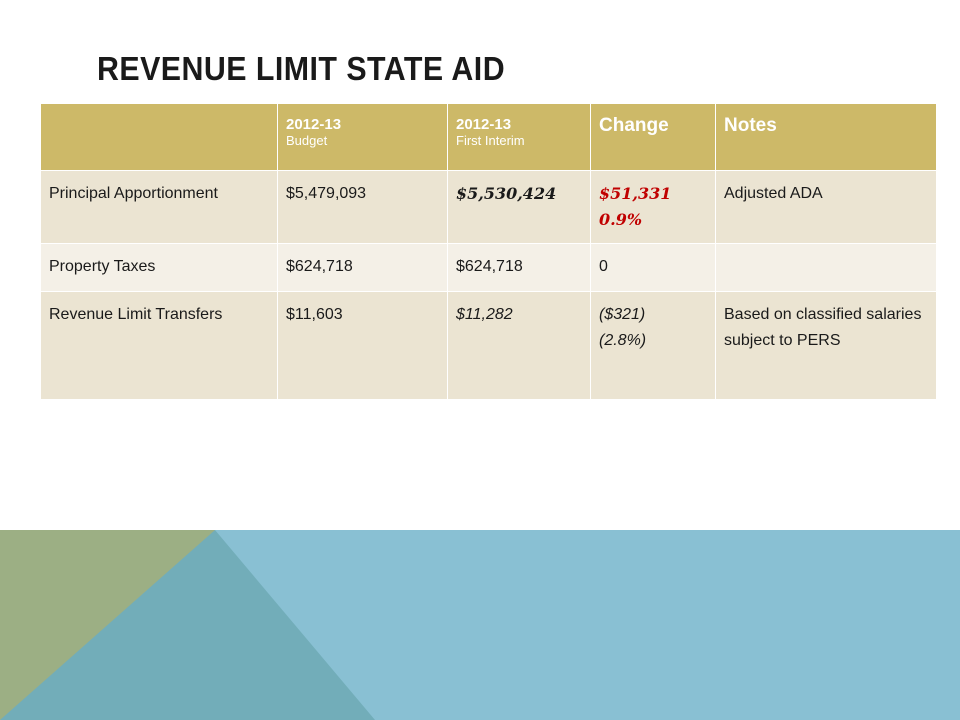  I want to click on row-label: Principal Apportionment, so click(159, 207).